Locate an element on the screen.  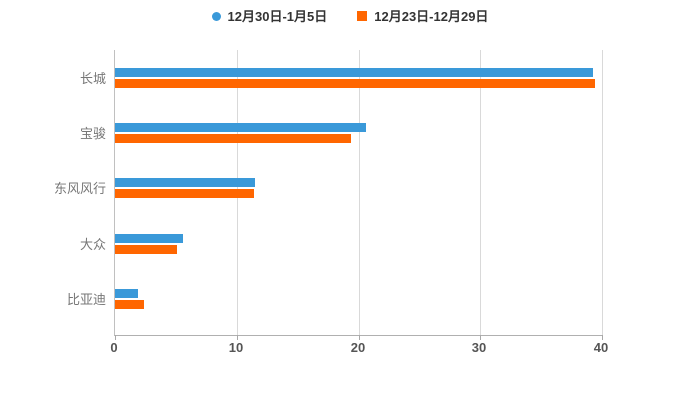
x-axis-label-40: 40 is located at coordinates (601, 347).